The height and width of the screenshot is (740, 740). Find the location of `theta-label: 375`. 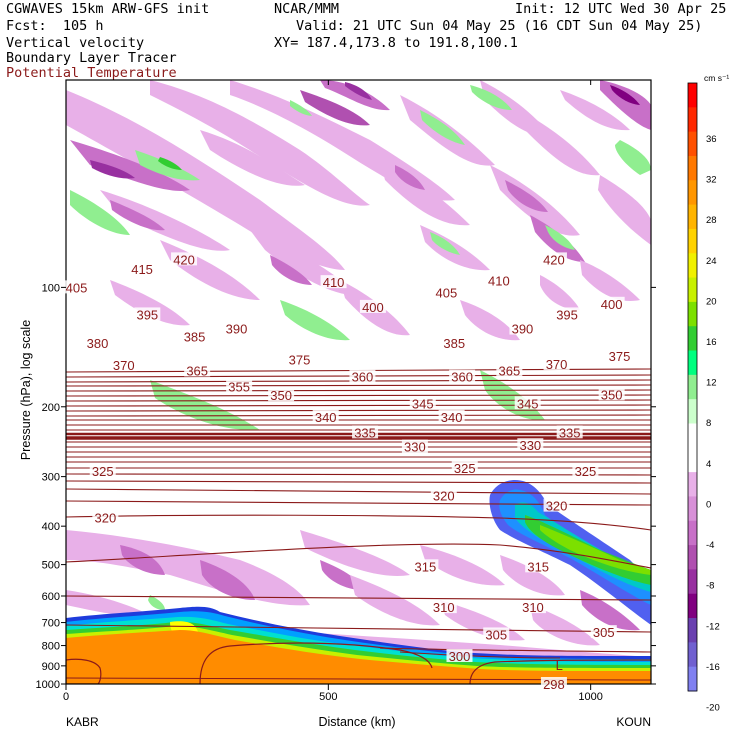

theta-label: 375 is located at coordinates (620, 356).